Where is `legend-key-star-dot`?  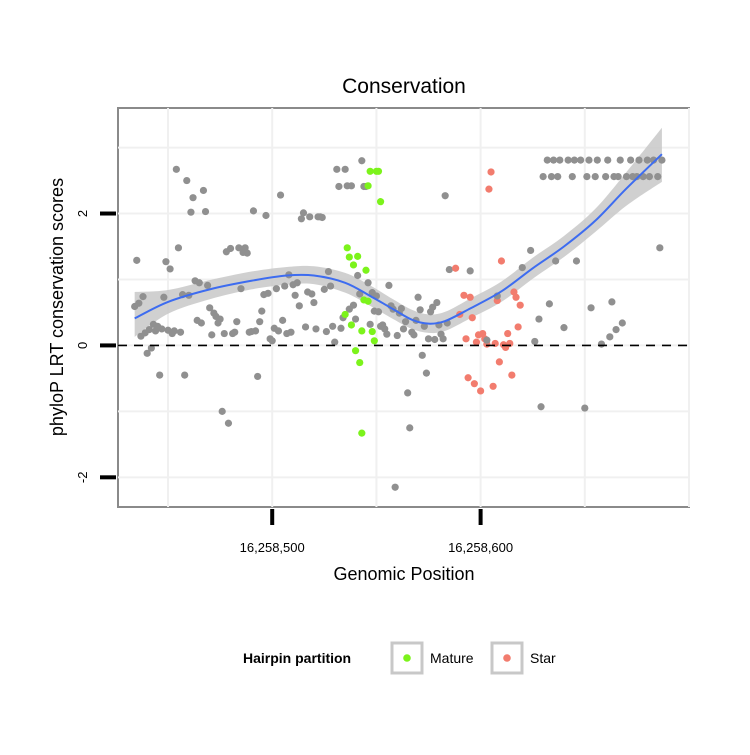 legend-key-star-dot is located at coordinates (507, 658).